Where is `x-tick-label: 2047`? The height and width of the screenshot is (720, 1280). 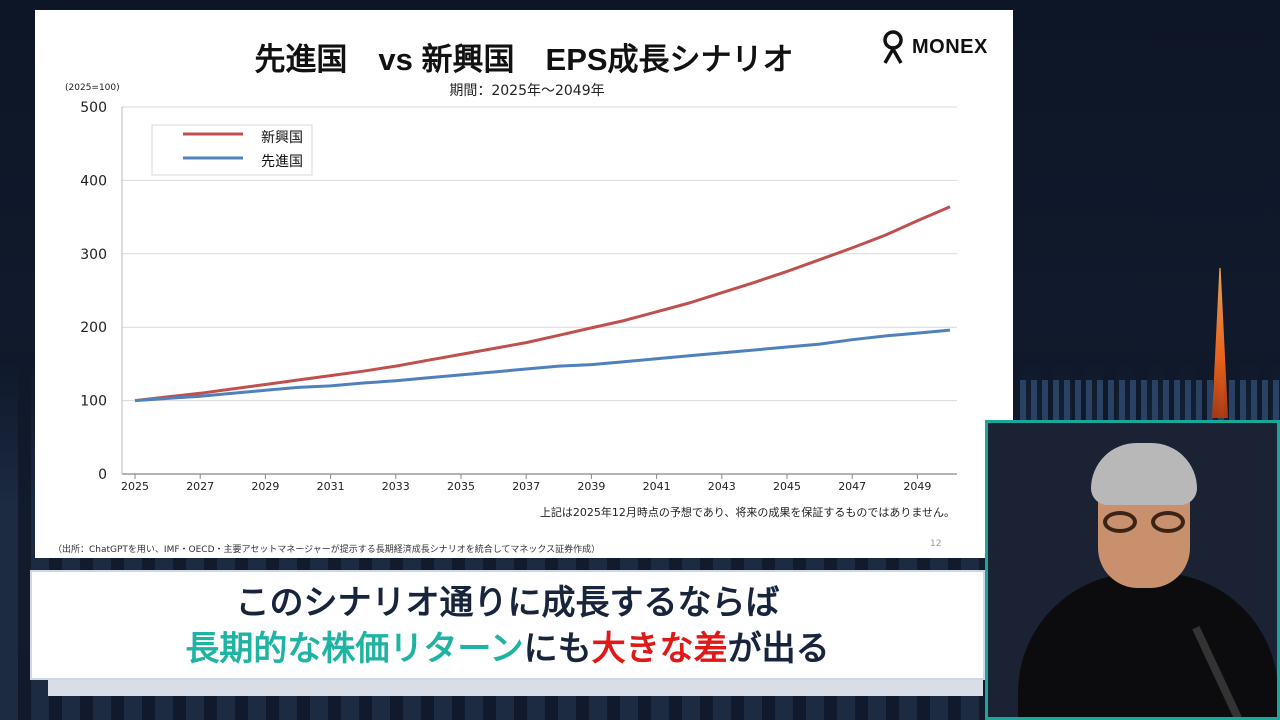 x-tick-label: 2047 is located at coordinates (852, 486).